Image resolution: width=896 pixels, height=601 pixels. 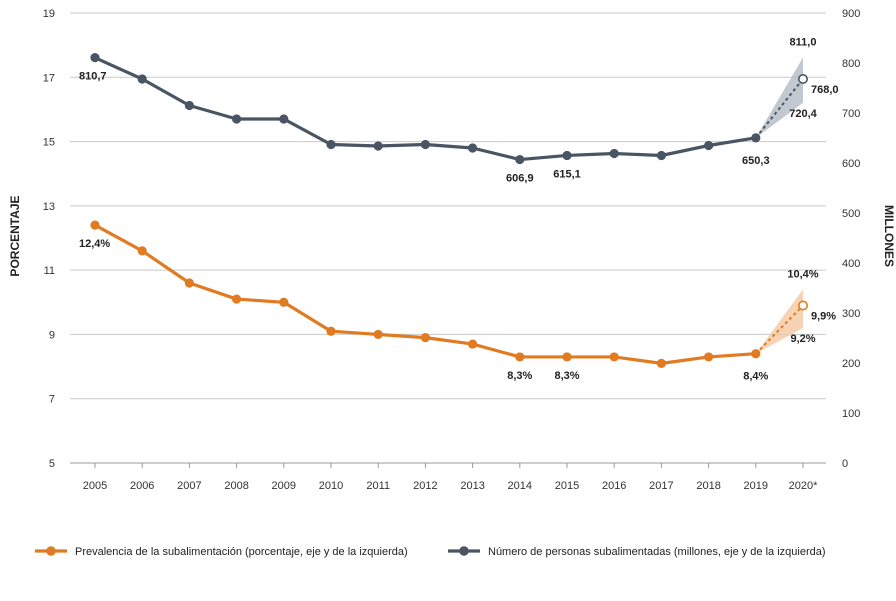 I want to click on left-tick-label: 7, so click(x=52, y=400).